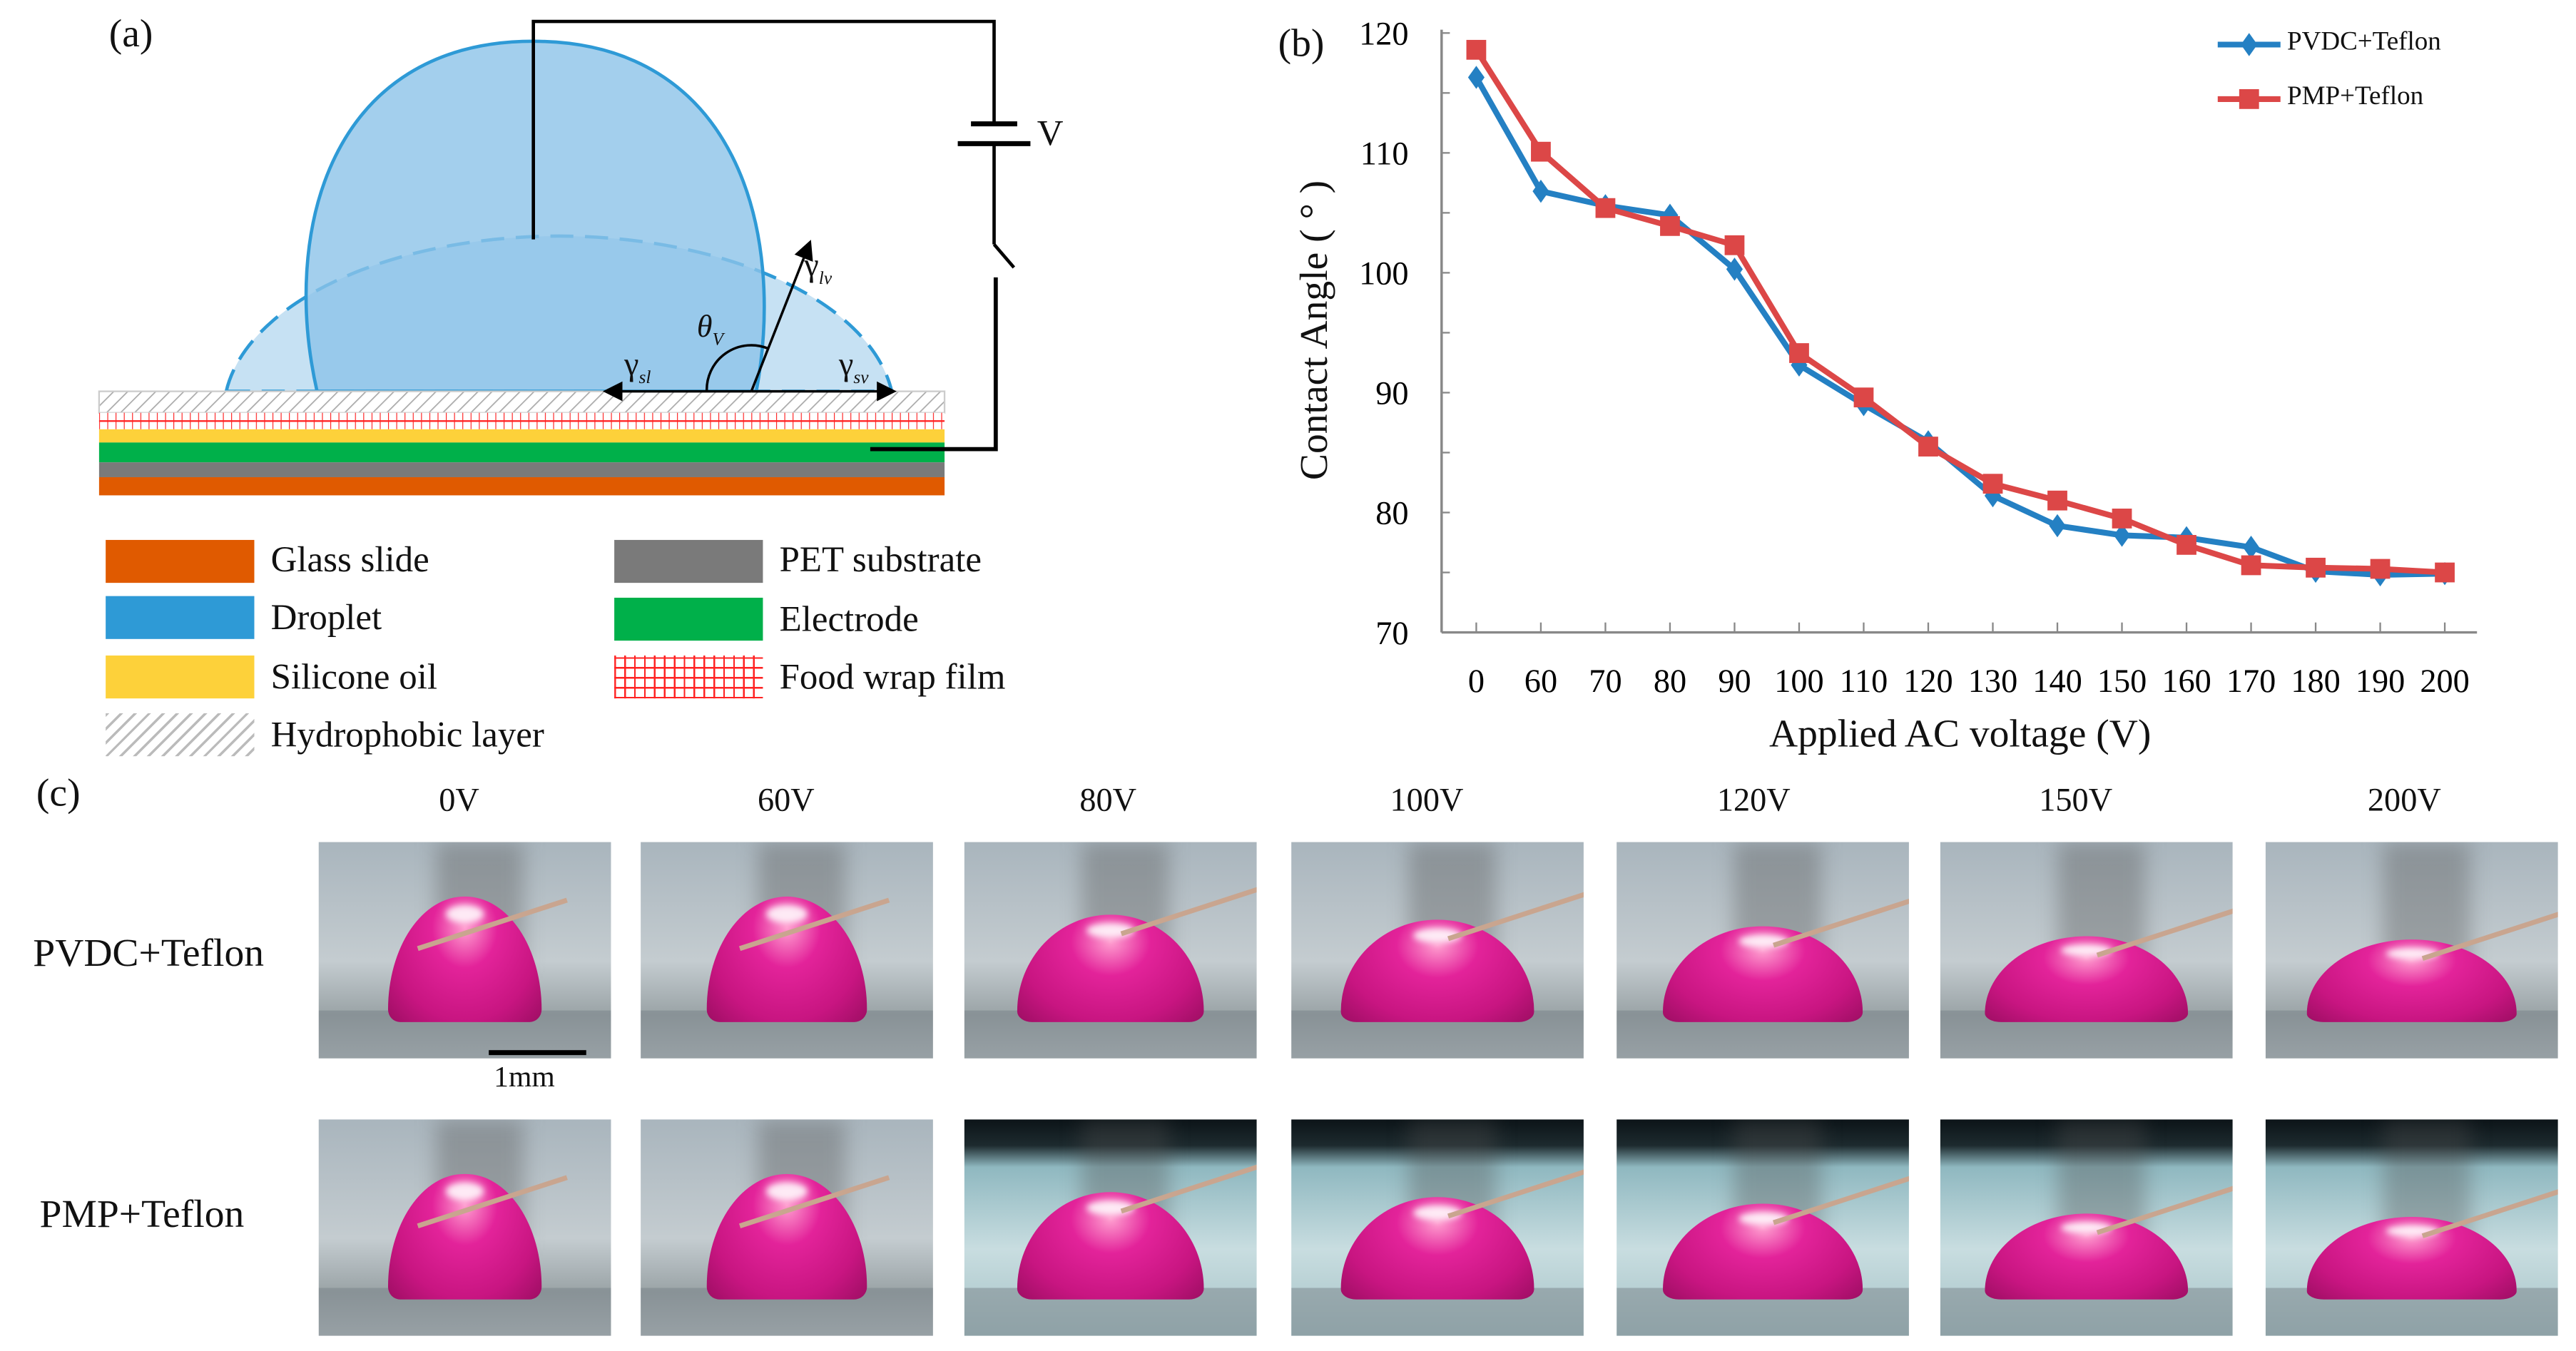 Image resolution: width=2576 pixels, height=1351 pixels. Describe the element at coordinates (2315, 681) in the screenshot. I see `x-tick-label: 180` at that location.